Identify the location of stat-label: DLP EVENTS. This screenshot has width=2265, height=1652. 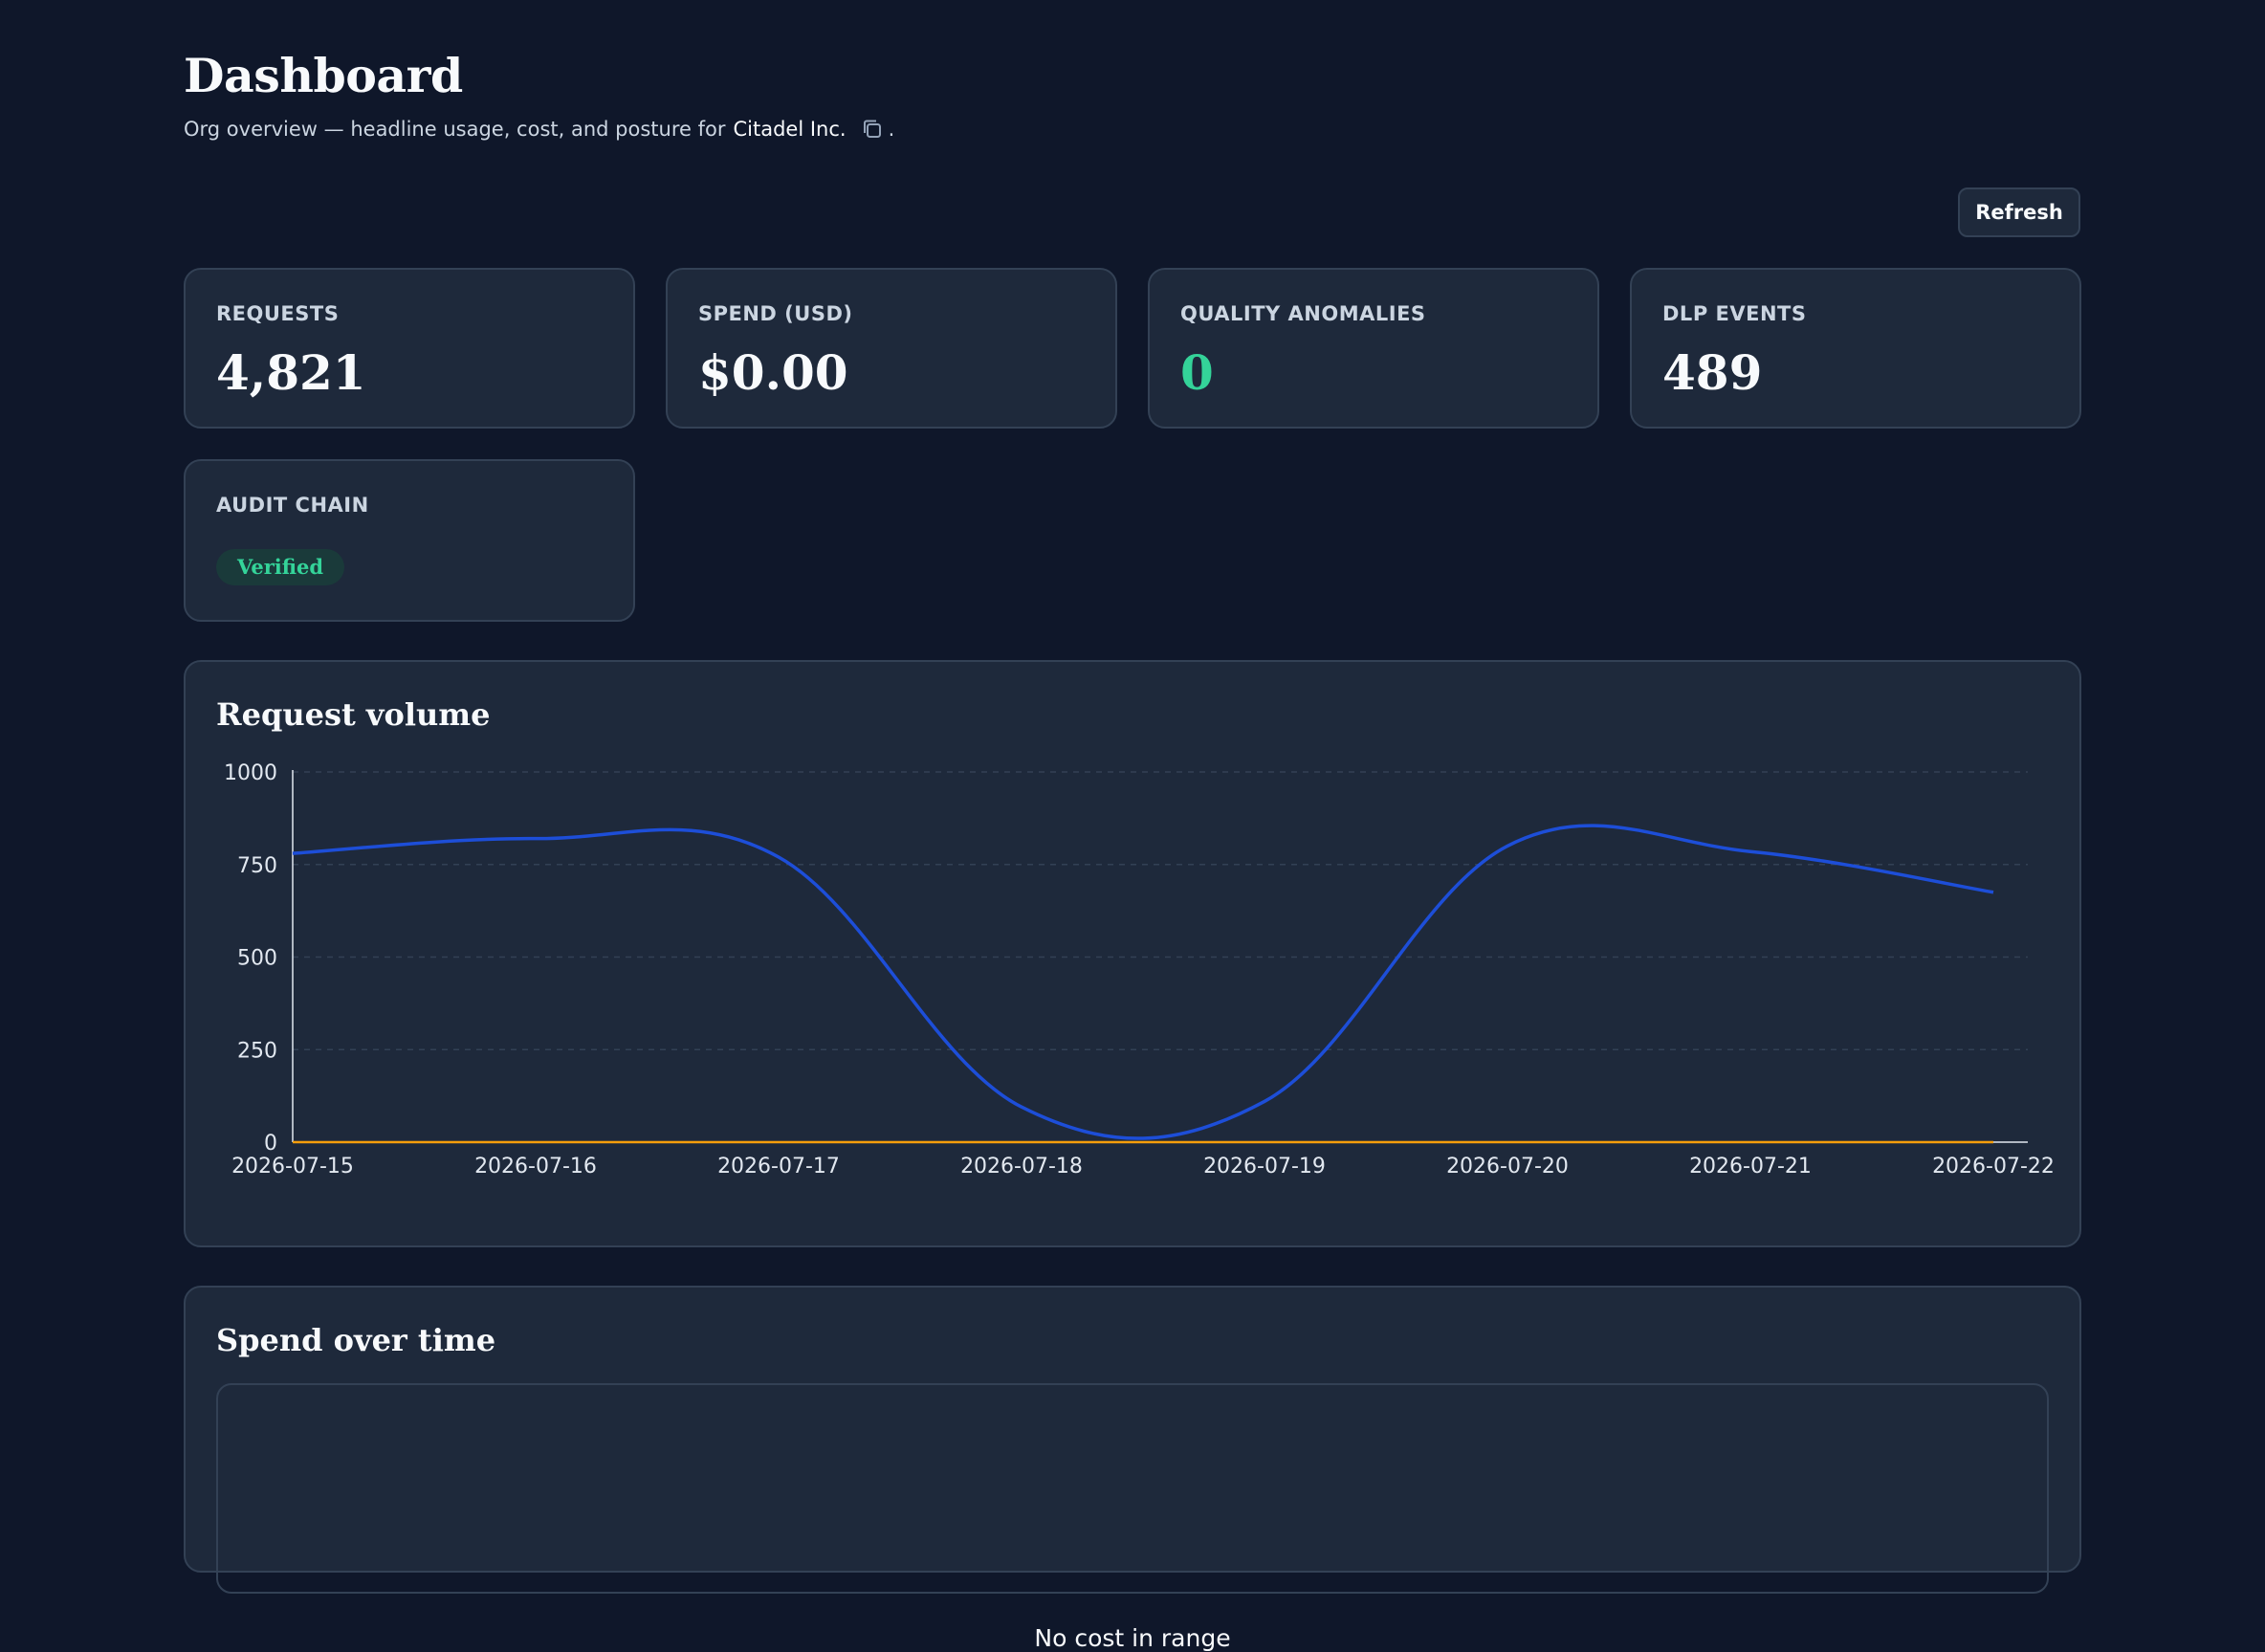
(1735, 313).